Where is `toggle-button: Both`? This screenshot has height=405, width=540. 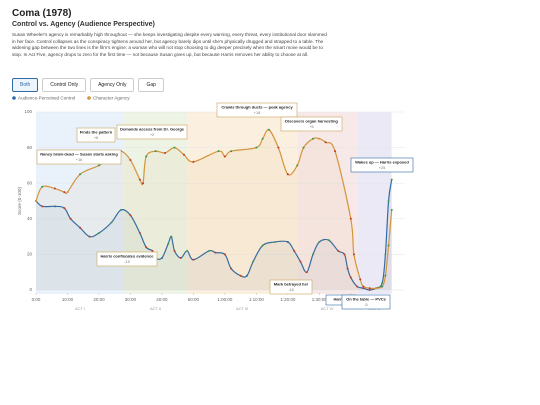
toggle-button: Both is located at coordinates (25, 85).